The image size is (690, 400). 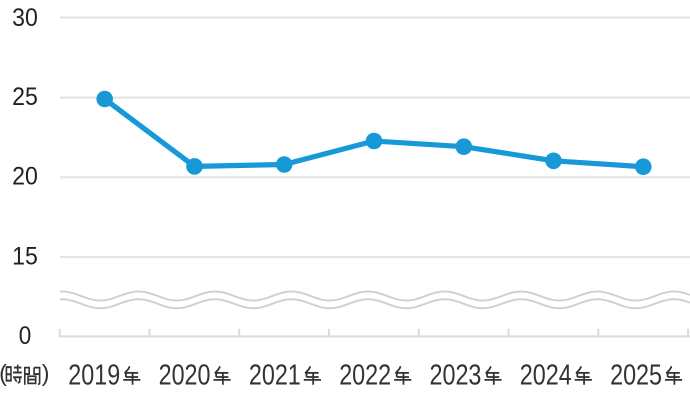 I want to click on svg-text: 25, so click(x=25, y=97).